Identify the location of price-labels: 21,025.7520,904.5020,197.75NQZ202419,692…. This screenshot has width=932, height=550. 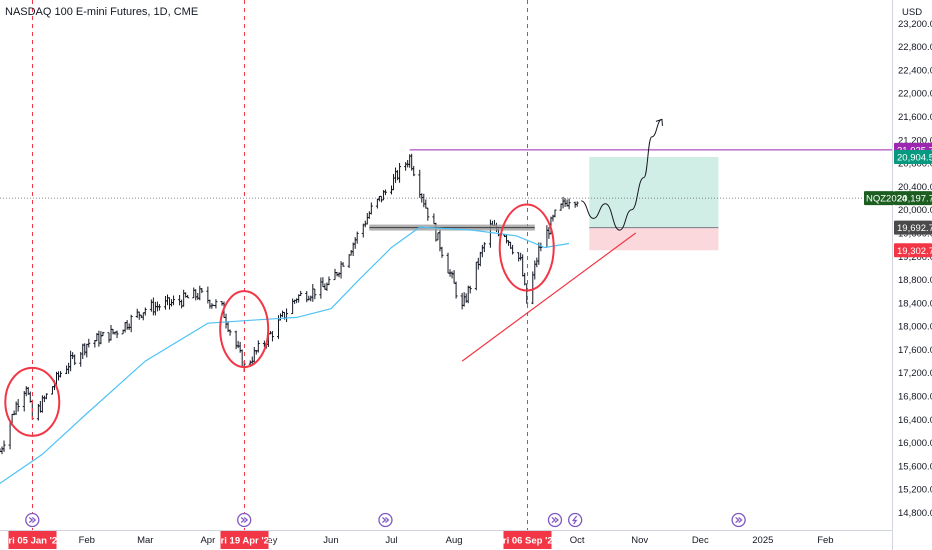
(898, 200).